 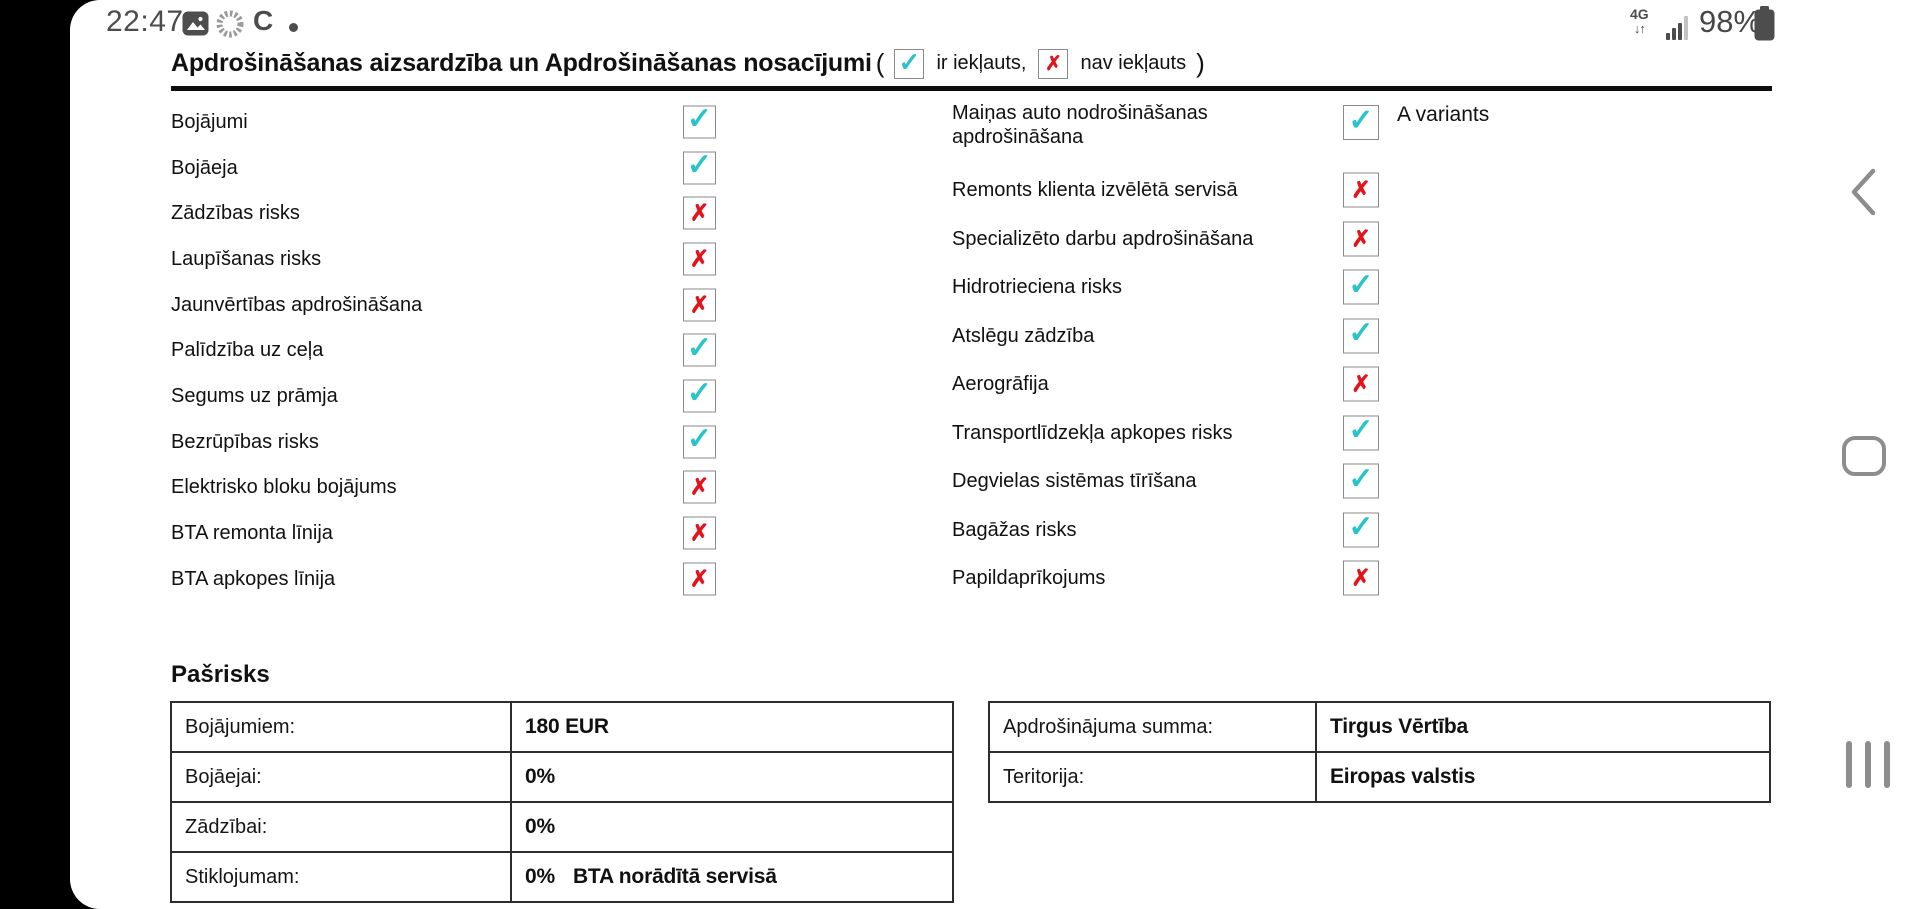 What do you see at coordinates (451, 488) in the screenshot?
I see `checklist-item: Elektrisko bloku bojājums` at bounding box center [451, 488].